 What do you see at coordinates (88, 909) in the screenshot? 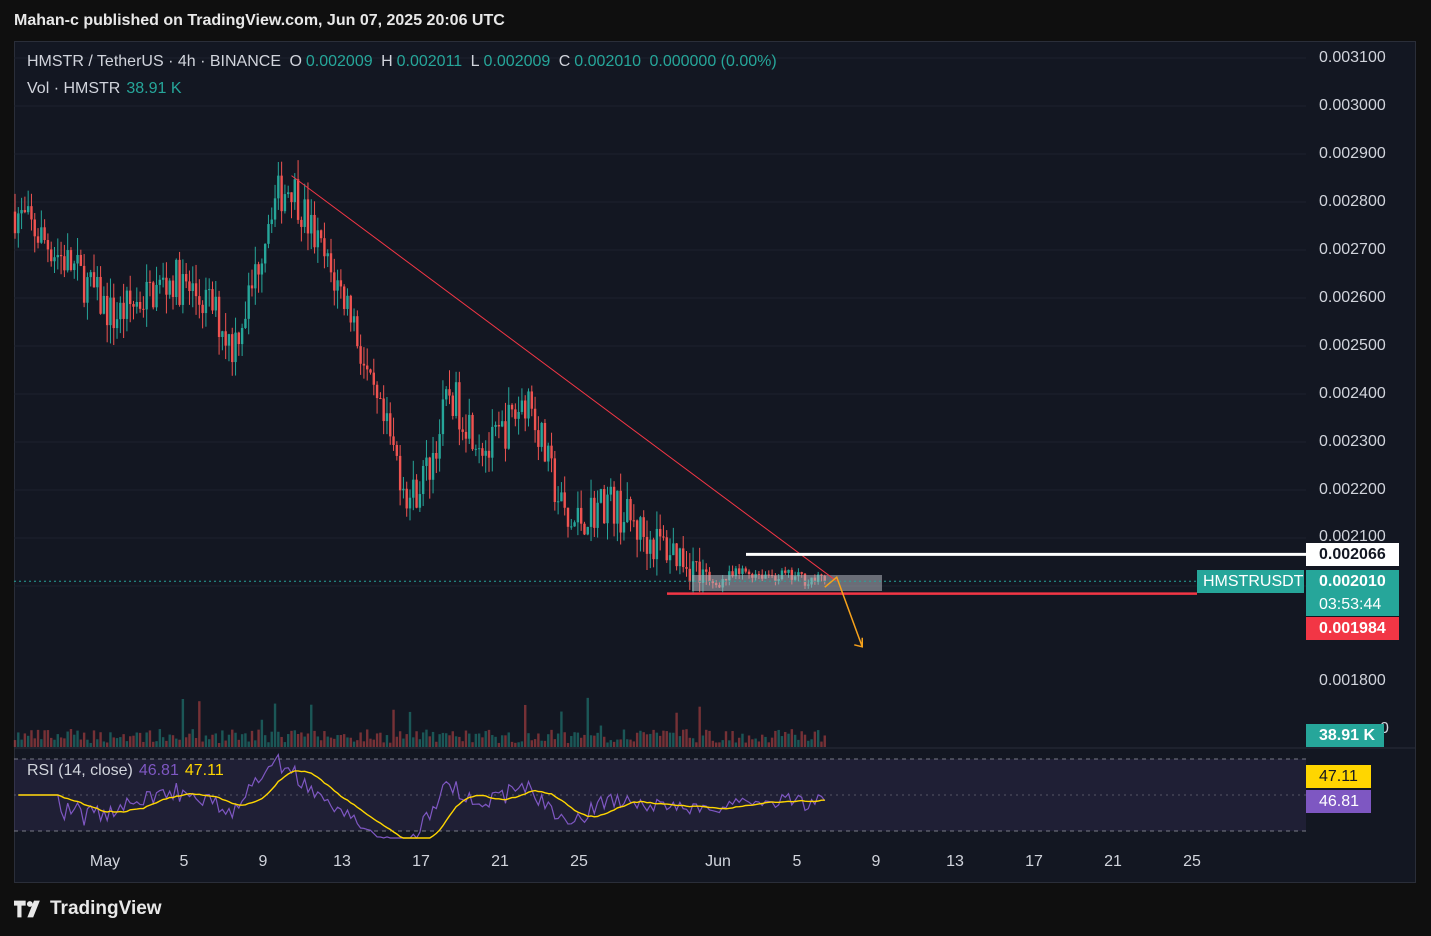
I see `tradingview-brand: TradingView` at bounding box center [88, 909].